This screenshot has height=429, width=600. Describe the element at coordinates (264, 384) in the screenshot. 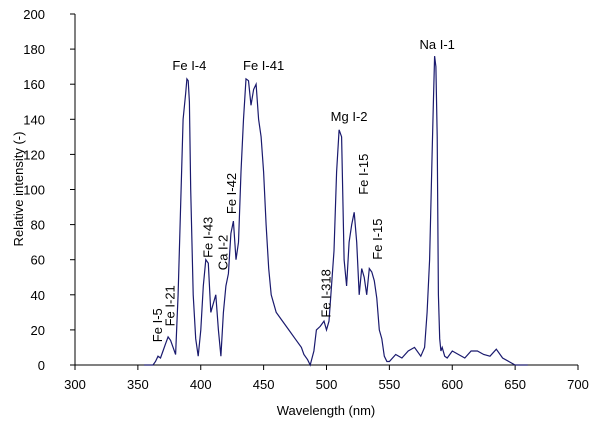

I see `x-tick-label: 450` at that location.